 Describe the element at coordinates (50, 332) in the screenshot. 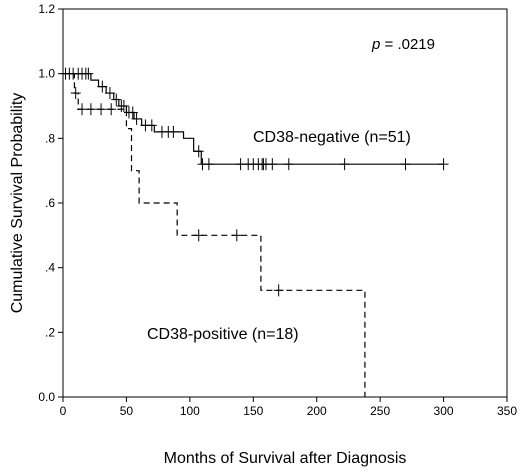

I see `y-tick-label-.2: .2` at that location.